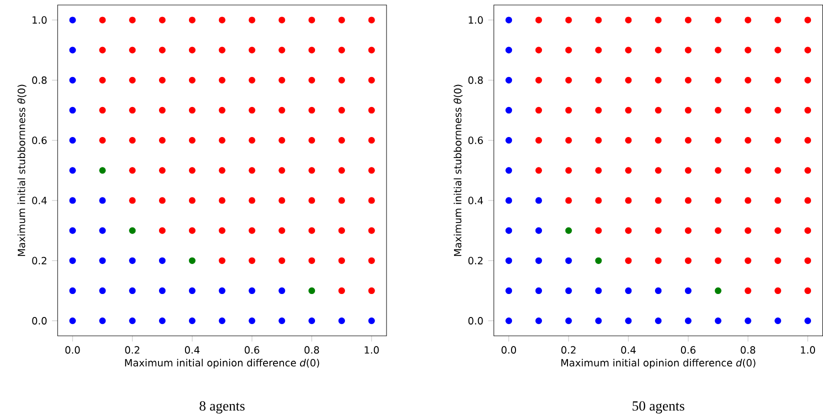 The width and height of the screenshot is (823, 419). Describe the element at coordinates (39, 20) in the screenshot. I see `y-tick-label: 1.0` at that location.